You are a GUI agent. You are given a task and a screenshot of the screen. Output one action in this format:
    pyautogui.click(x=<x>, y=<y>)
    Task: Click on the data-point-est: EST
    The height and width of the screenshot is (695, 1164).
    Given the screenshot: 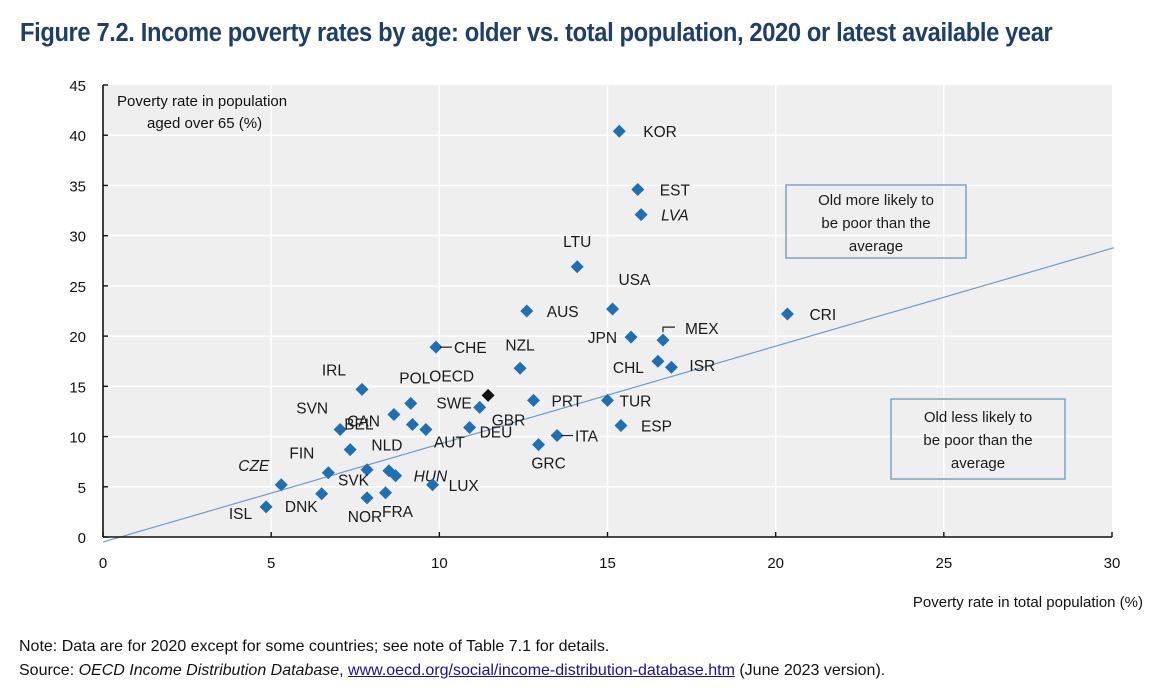 What is the action you would take?
    pyautogui.click(x=660, y=190)
    